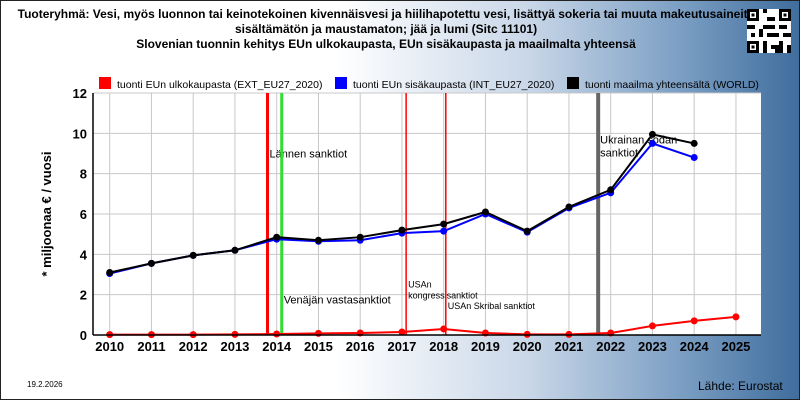 This screenshot has height=400, width=800. Describe the element at coordinates (277, 346) in the screenshot. I see `x-tick-label: 2014` at that location.